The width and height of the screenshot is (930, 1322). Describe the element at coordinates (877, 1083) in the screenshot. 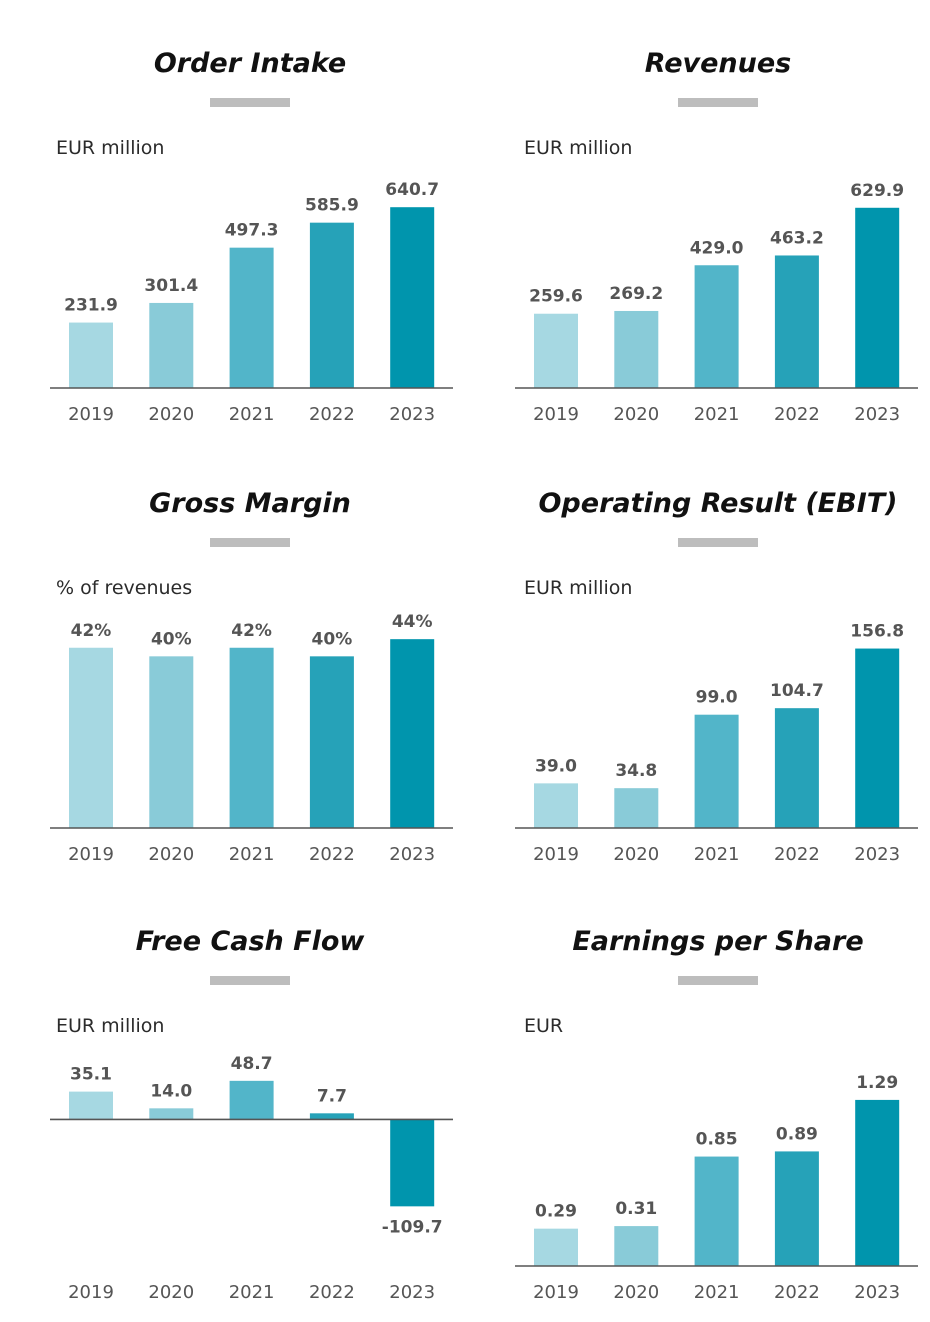

I see `value-label: 1.29` at that location.